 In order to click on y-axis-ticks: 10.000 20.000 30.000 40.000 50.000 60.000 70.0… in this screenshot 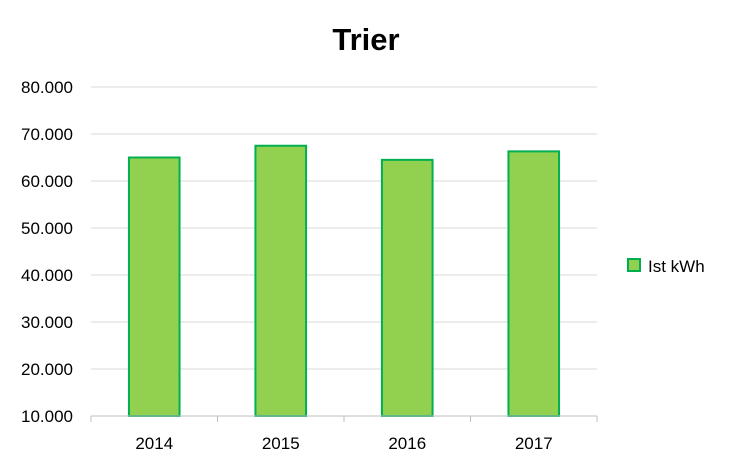, I will do `click(47, 252)`.